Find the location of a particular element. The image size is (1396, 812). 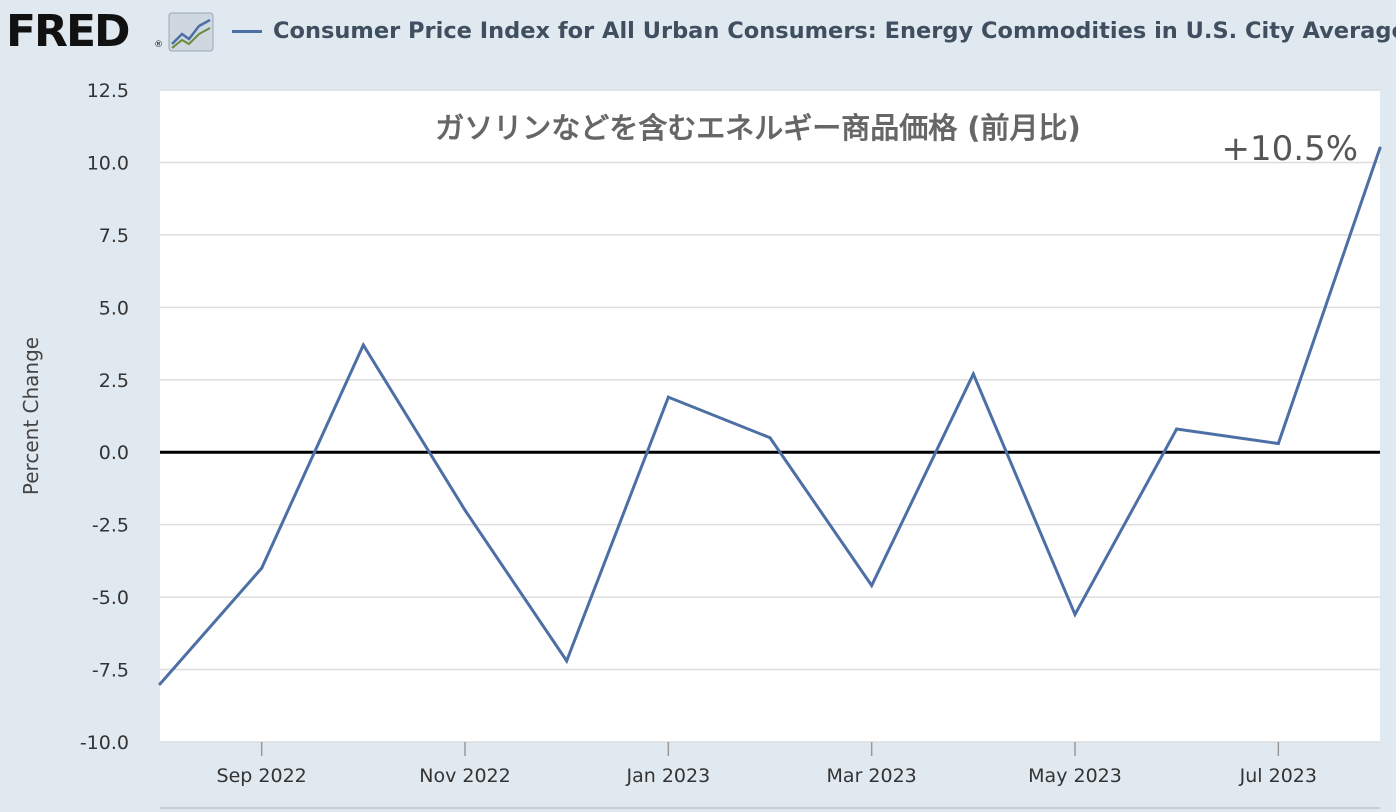

x-axis-ticks is located at coordinates (770, 749).